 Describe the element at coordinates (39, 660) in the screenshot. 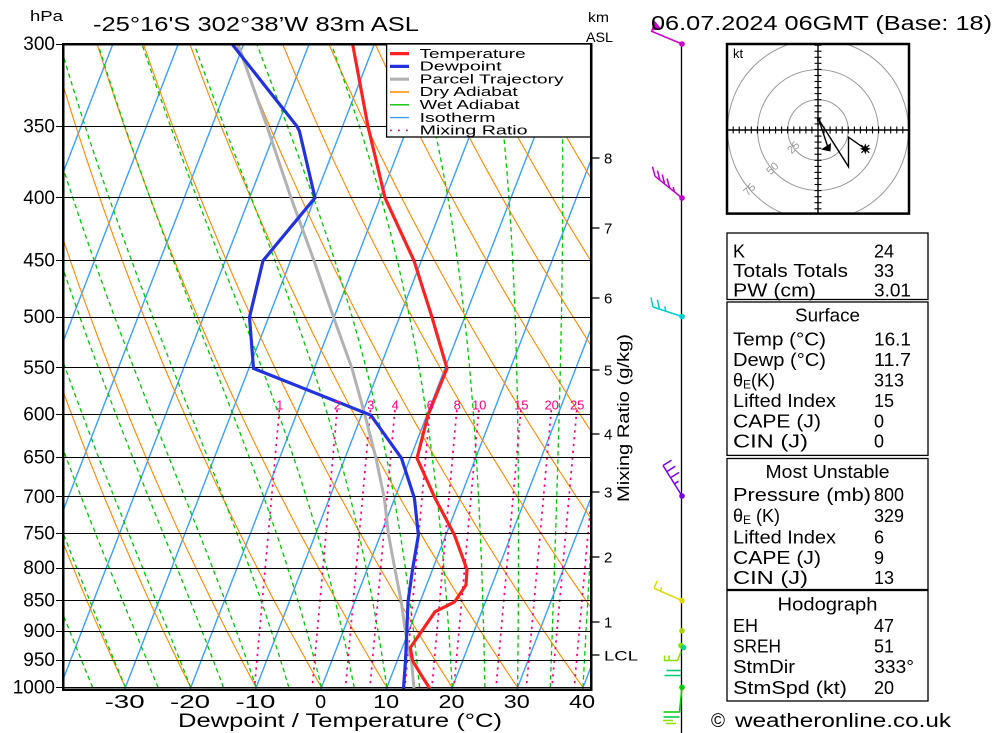

I see `svg-text: 950` at that location.